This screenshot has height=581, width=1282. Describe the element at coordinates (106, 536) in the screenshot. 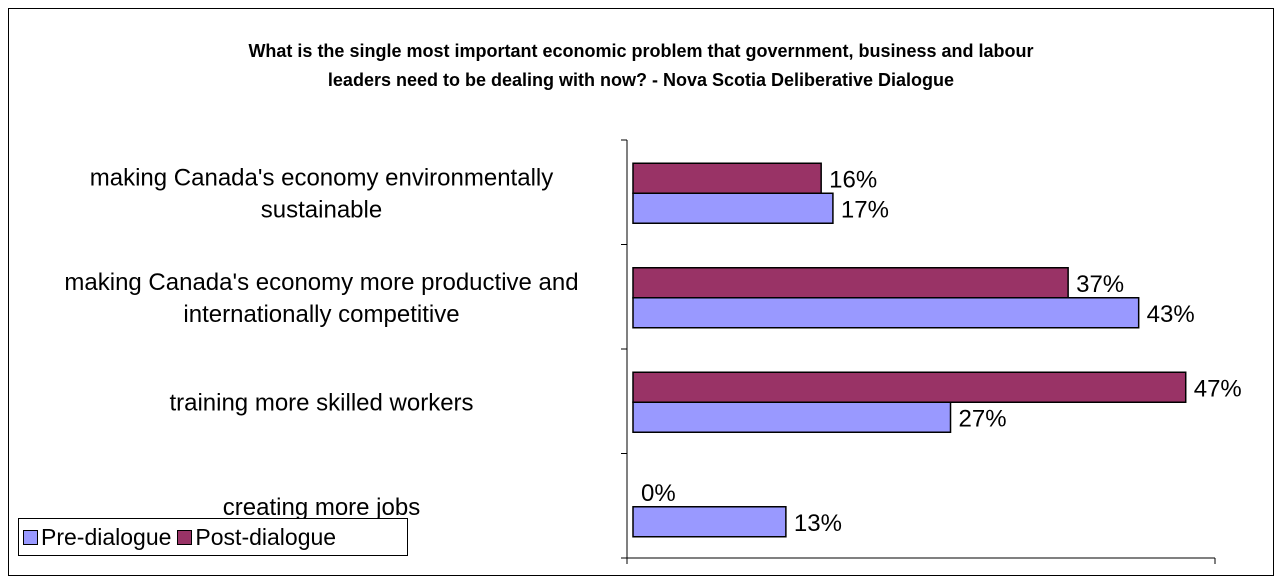

I see `legend-label-pre-dialogue: Pre-dialogue` at that location.